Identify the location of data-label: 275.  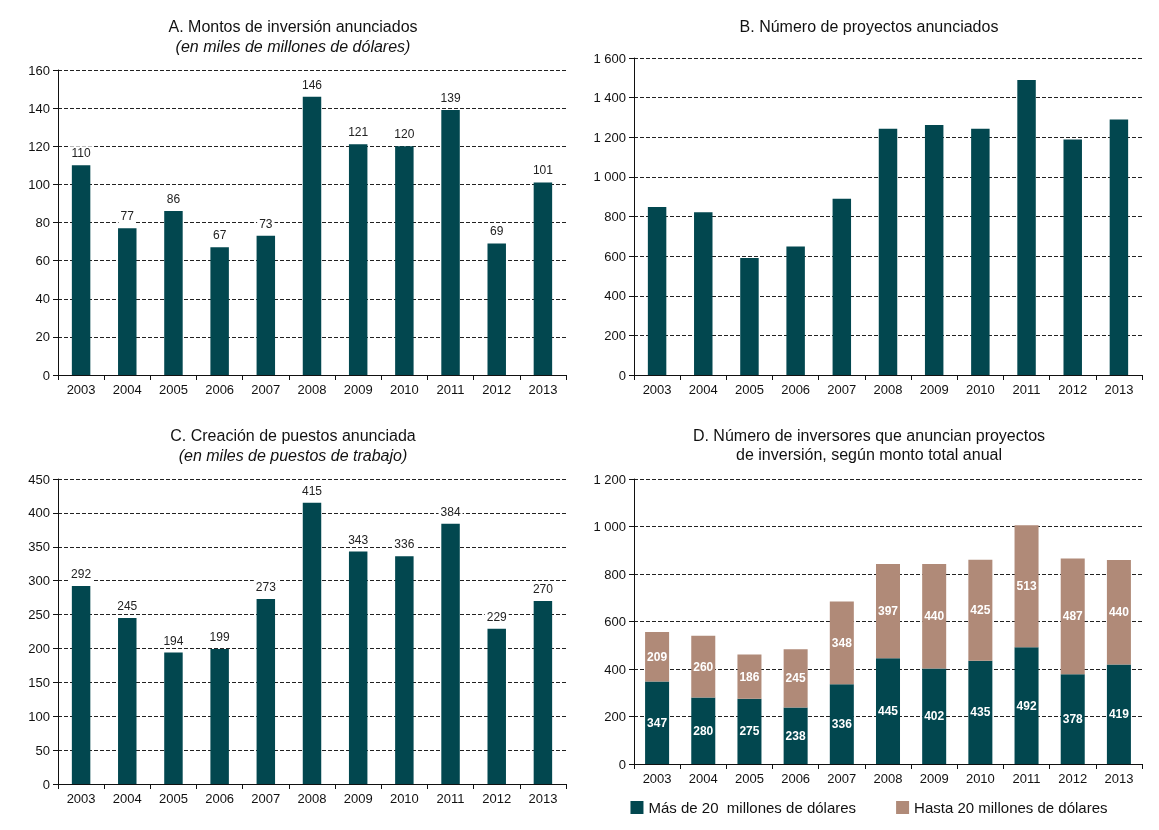
(749, 731).